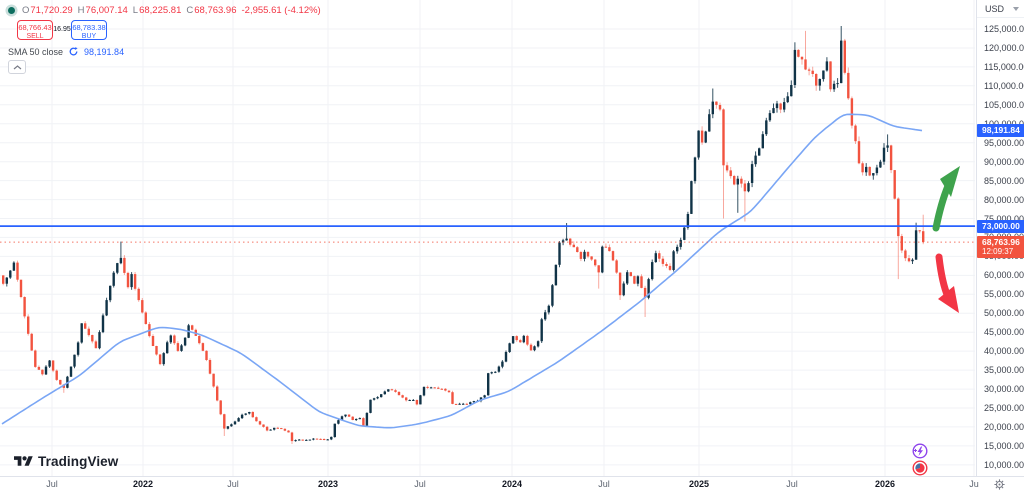 Image resolution: width=1024 pixels, height=490 pixels. I want to click on time-tick: 2024, so click(512, 484).